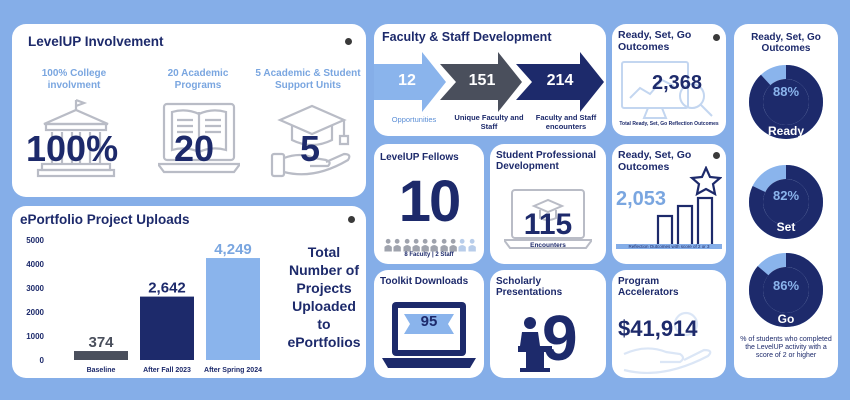 This screenshot has height=400, width=850. I want to click on go-ring, so click(786, 290).